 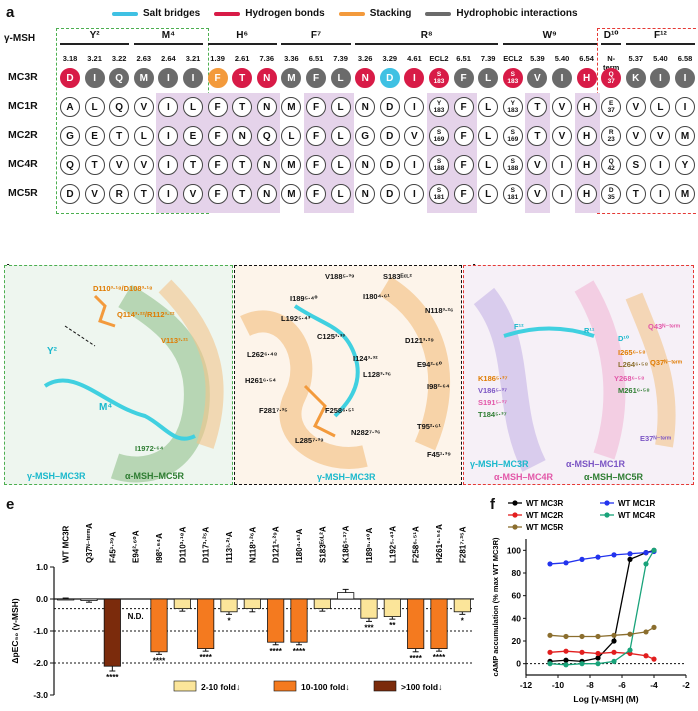 What do you see at coordinates (377, 374) in the screenshot?
I see `residue-label: L128³·³⁶` at bounding box center [377, 374].